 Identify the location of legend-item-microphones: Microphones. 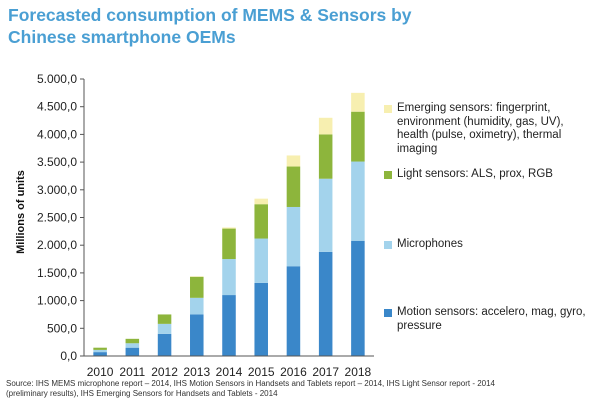
(490, 245).